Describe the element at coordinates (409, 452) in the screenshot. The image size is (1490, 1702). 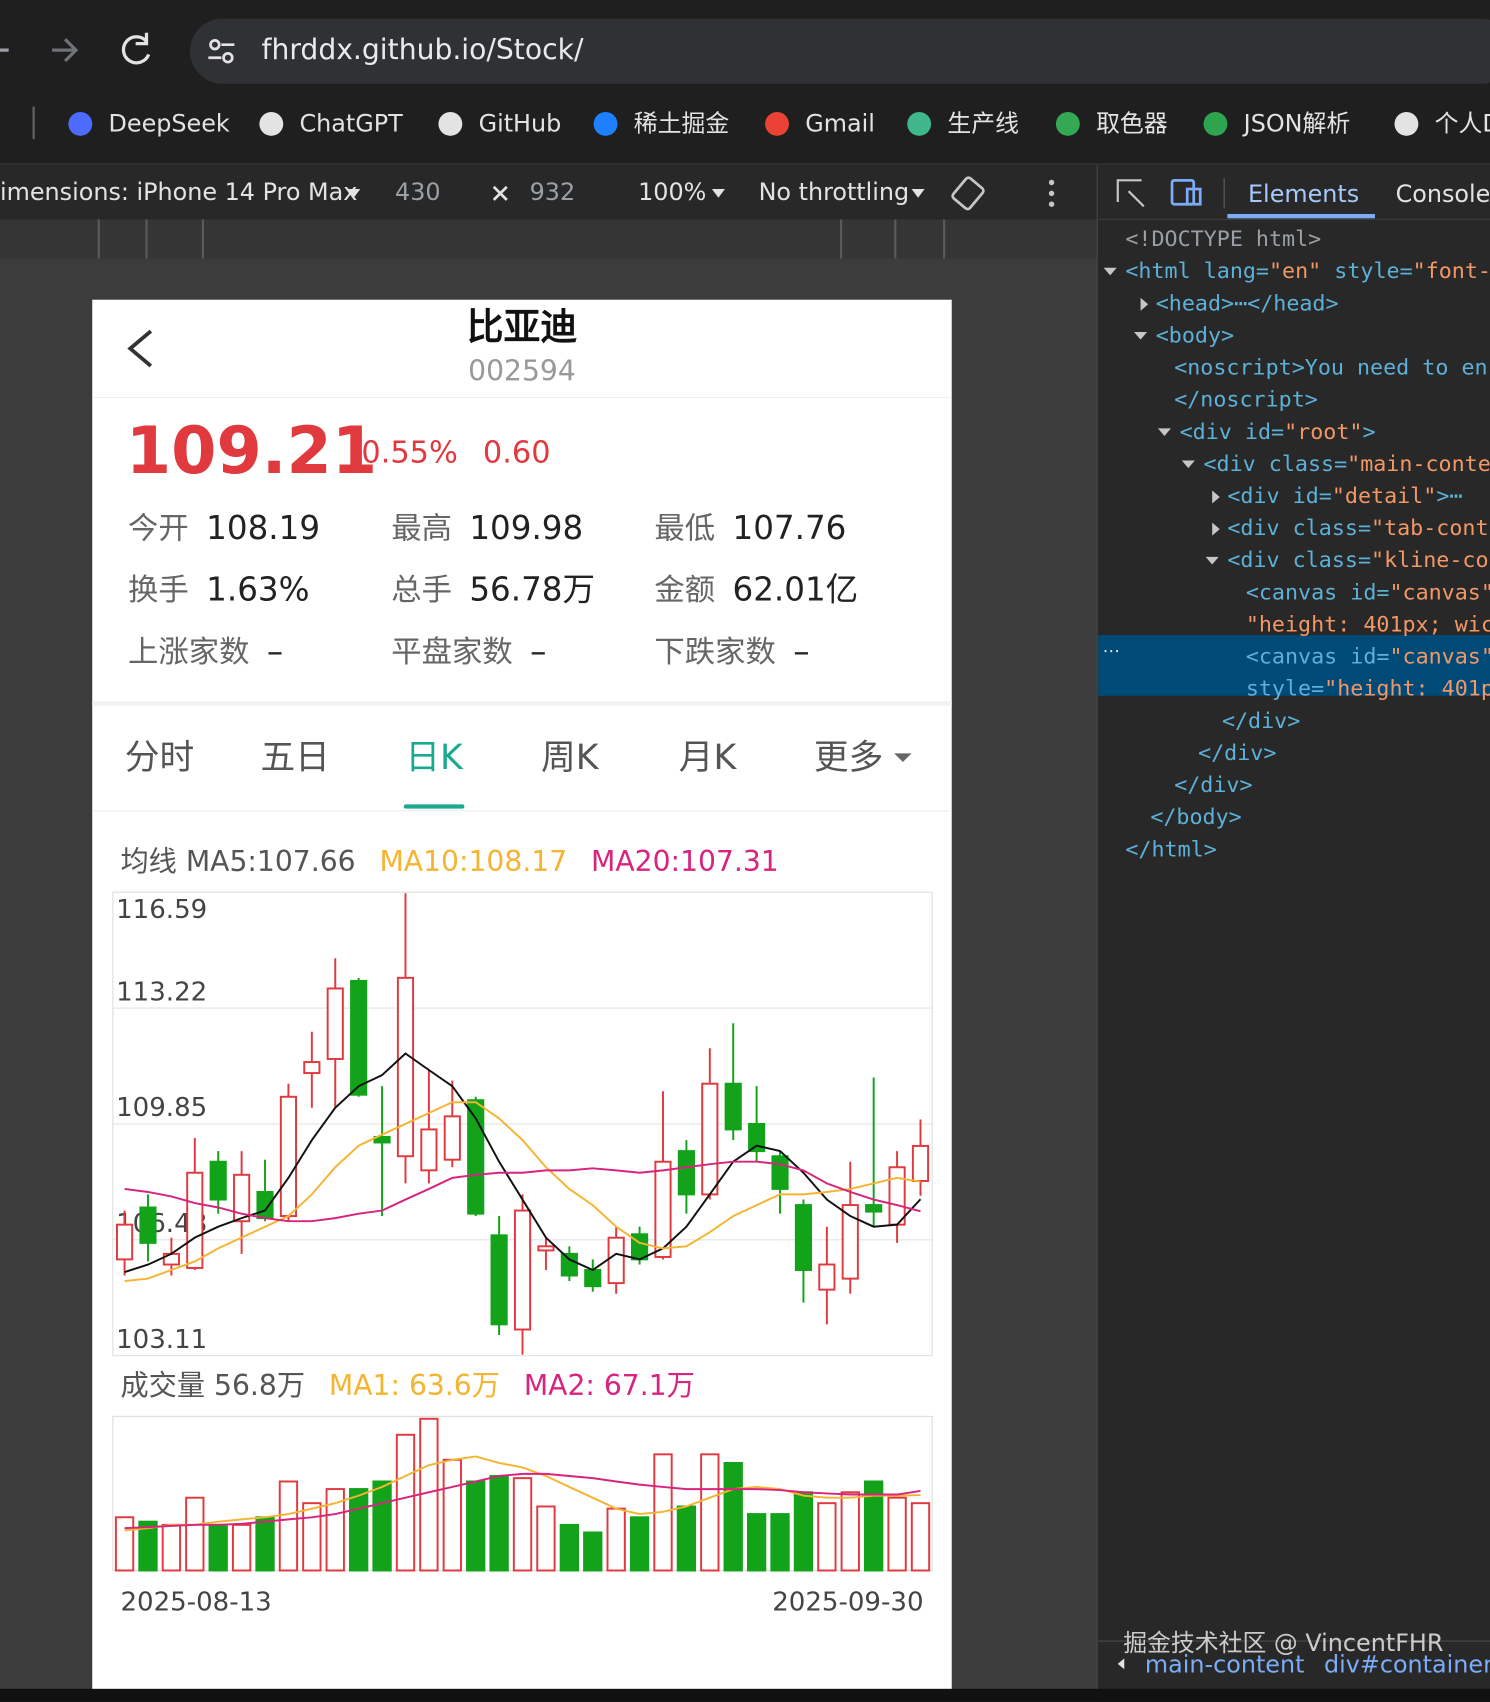
I see `change-pct: 0.55%` at that location.